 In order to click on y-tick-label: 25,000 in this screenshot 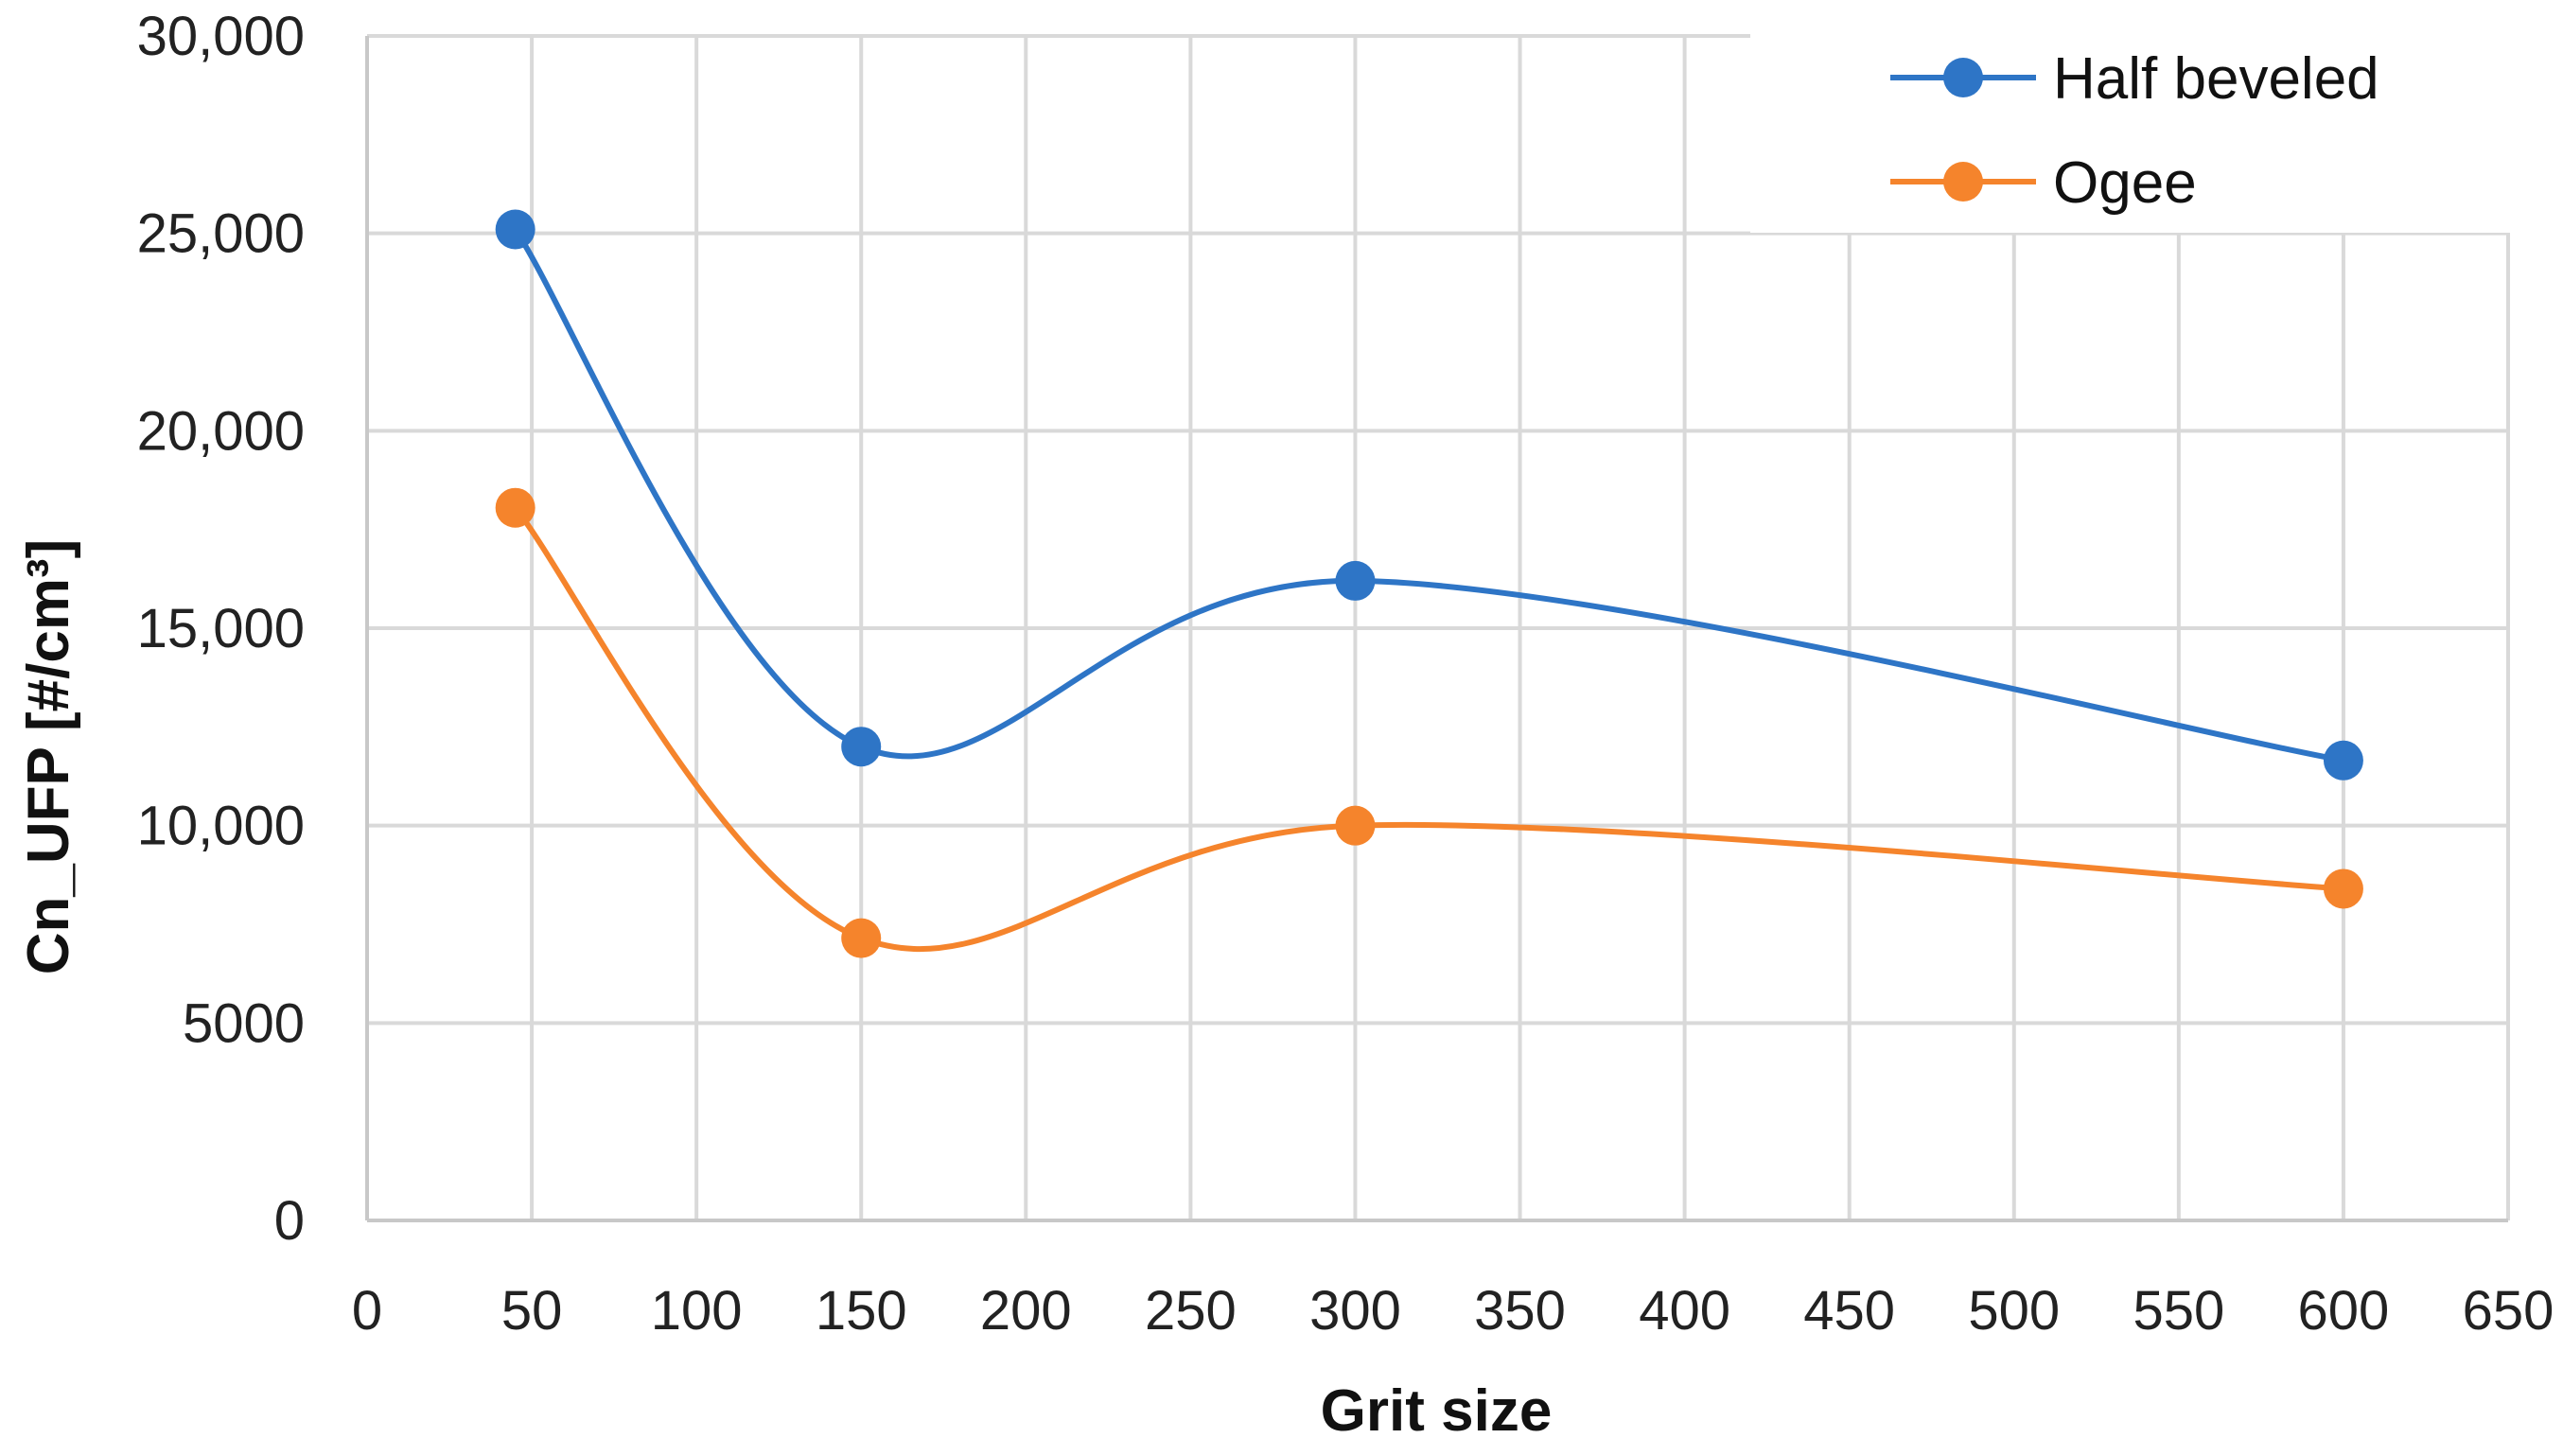, I will do `click(221, 234)`.